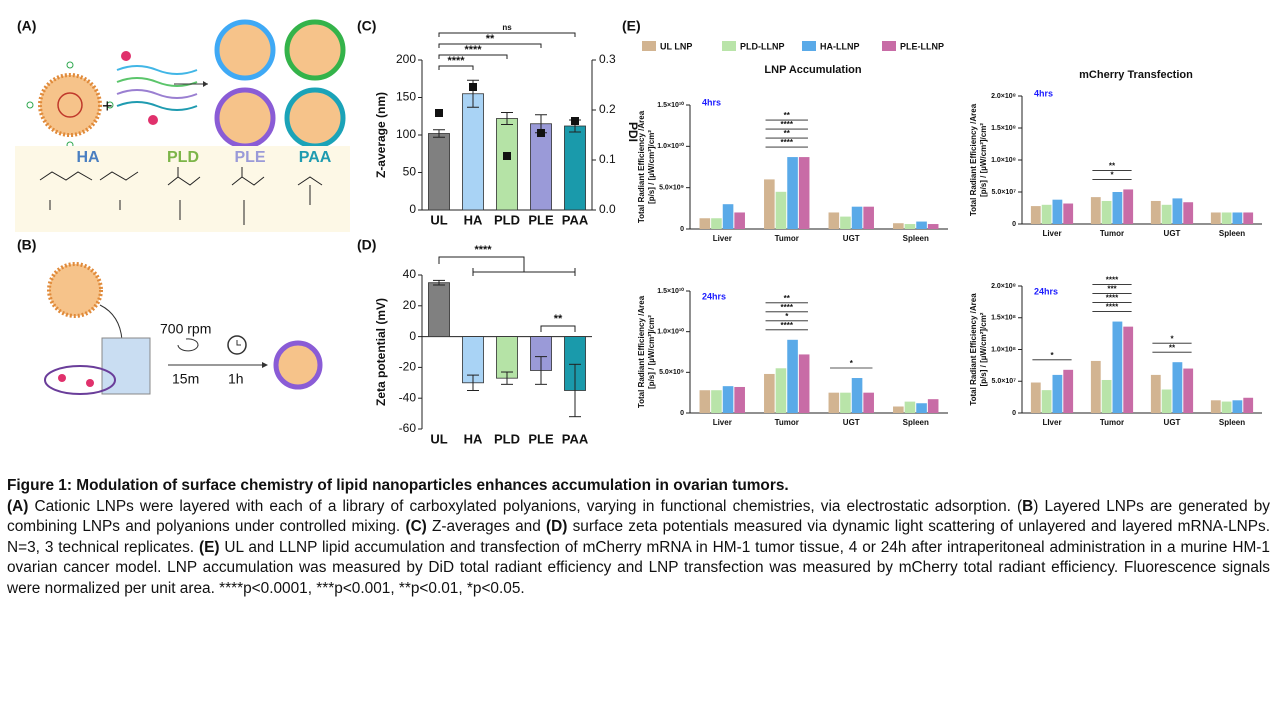 This screenshot has width=1280, height=720. What do you see at coordinates (851, 238) in the screenshot?
I see `x-tick-label: UGT` at bounding box center [851, 238].